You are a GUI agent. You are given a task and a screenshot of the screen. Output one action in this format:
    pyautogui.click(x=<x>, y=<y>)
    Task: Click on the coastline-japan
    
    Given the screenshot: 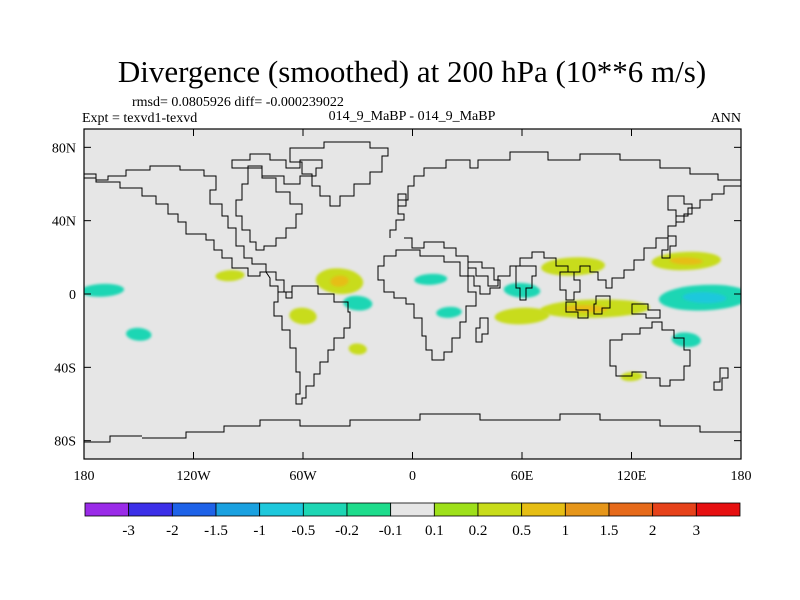 What is the action you would take?
    pyautogui.click(x=669, y=247)
    